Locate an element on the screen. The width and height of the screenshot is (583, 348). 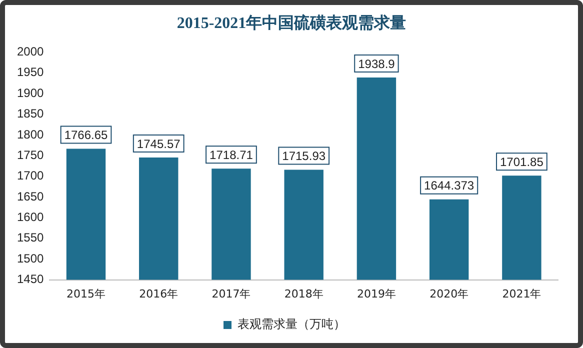
y-tick-label: 1750 is located at coordinates (30, 155).